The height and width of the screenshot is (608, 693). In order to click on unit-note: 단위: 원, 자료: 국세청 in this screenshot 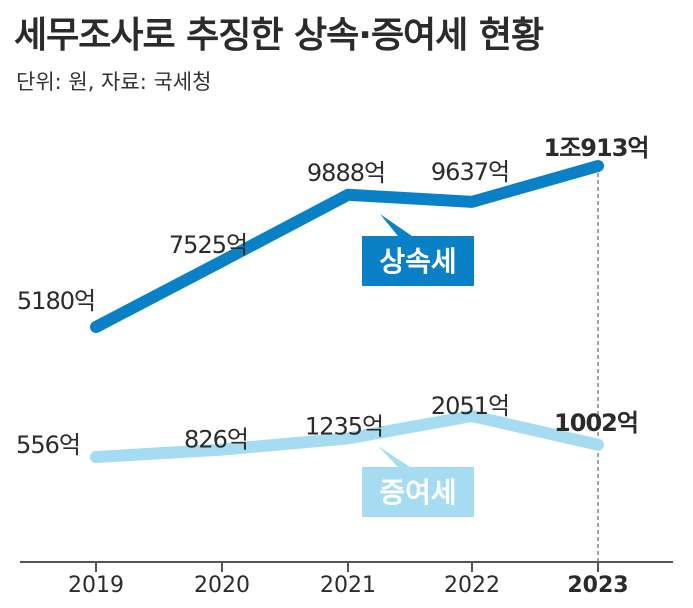, I will do `click(114, 82)`.